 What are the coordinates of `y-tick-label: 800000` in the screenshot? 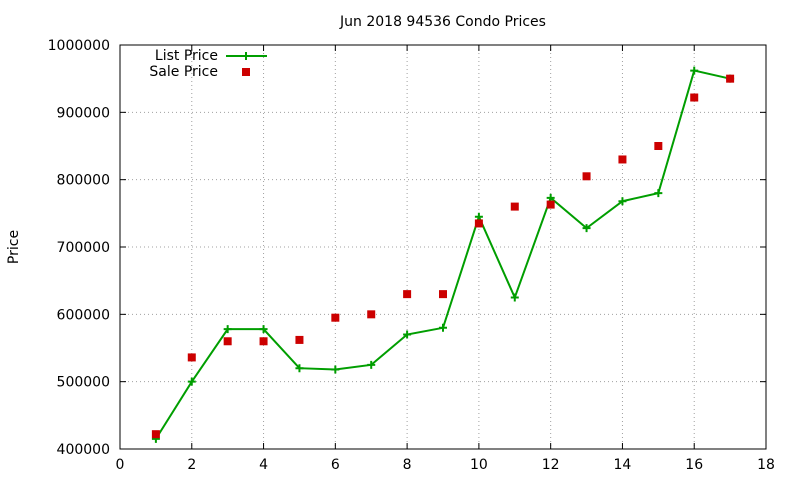 It's located at (83, 181).